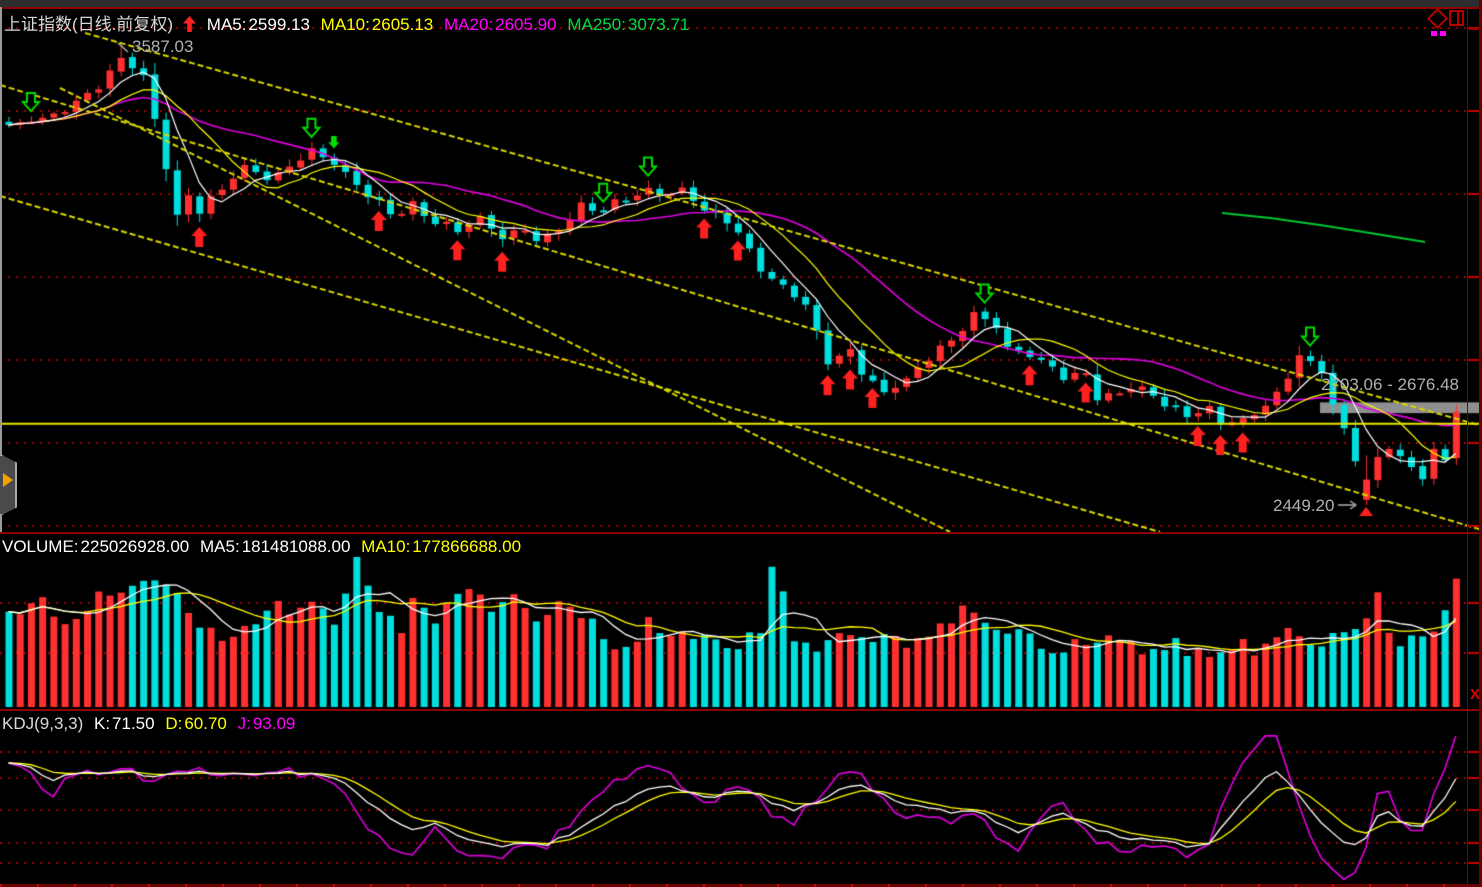  What do you see at coordinates (205, 723) in the screenshot?
I see `kdj-d-value: 60.70` at bounding box center [205, 723].